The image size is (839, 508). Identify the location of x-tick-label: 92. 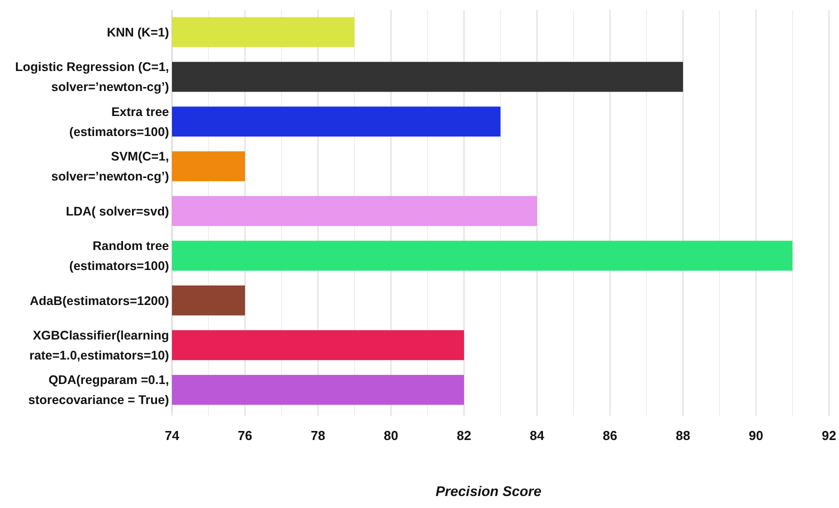
(829, 435).